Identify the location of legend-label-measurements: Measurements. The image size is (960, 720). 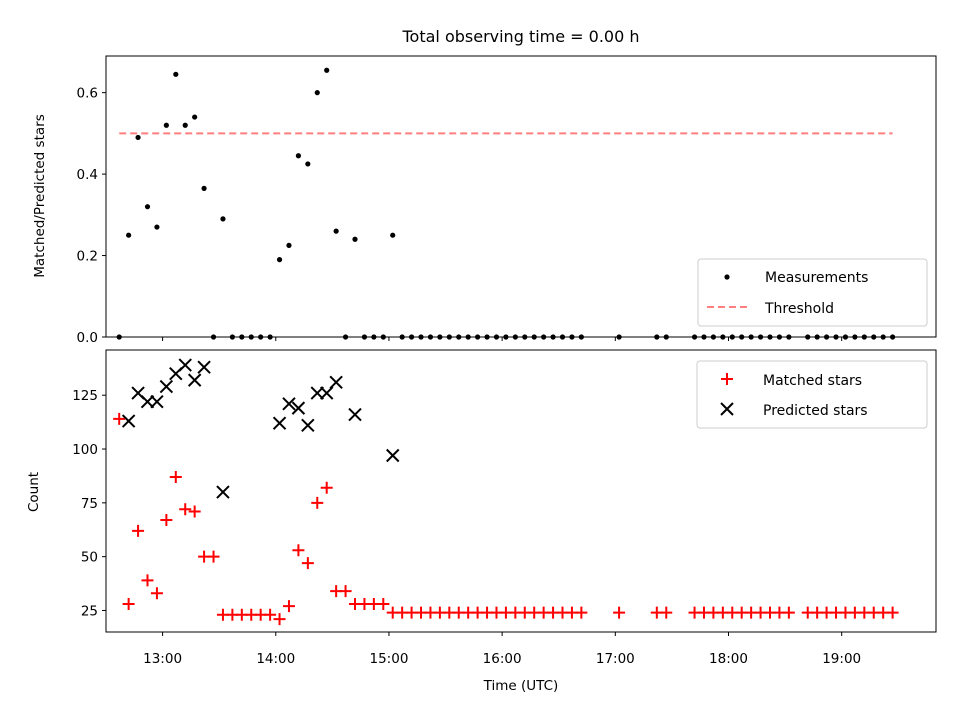
(816, 278).